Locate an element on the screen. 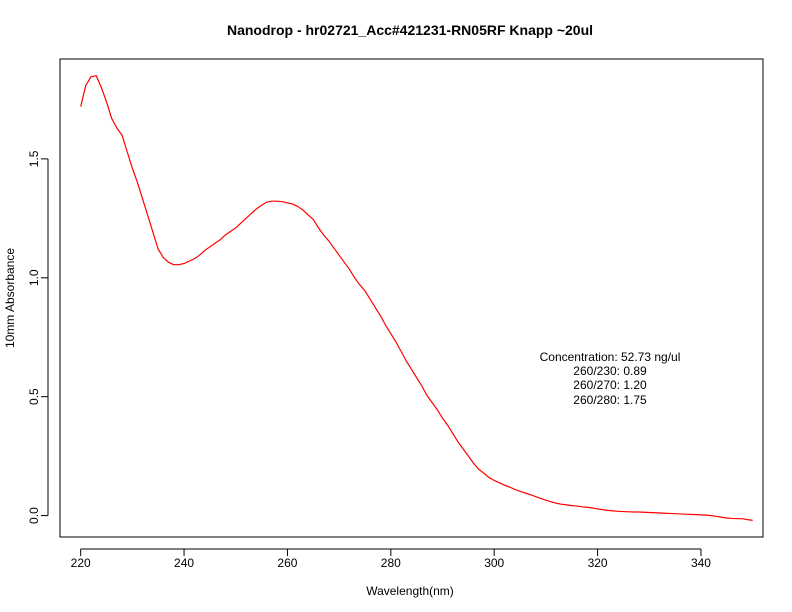  annotation-ratio-260-270: 260/270: 1.20 is located at coordinates (610, 385).